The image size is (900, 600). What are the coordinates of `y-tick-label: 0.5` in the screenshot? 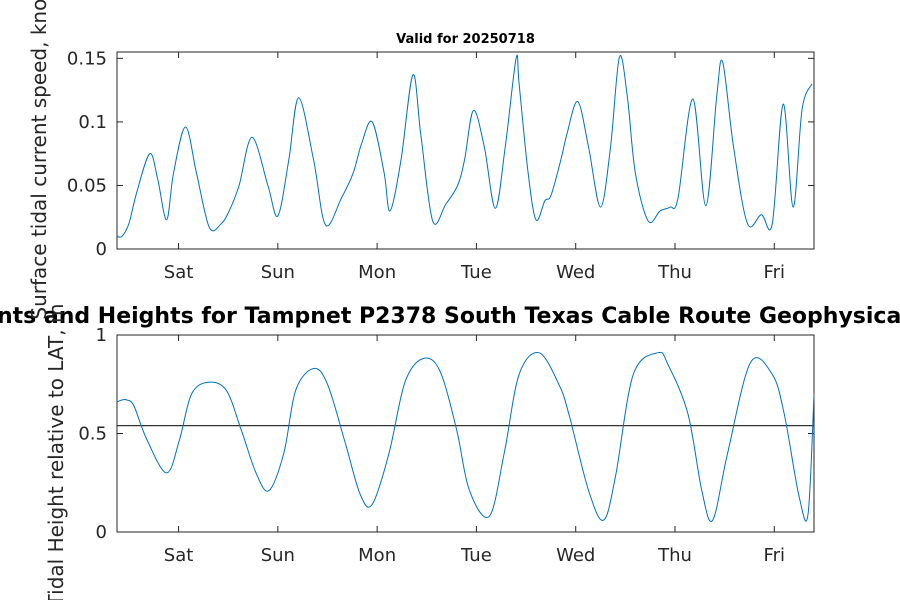 It's located at (92, 434).